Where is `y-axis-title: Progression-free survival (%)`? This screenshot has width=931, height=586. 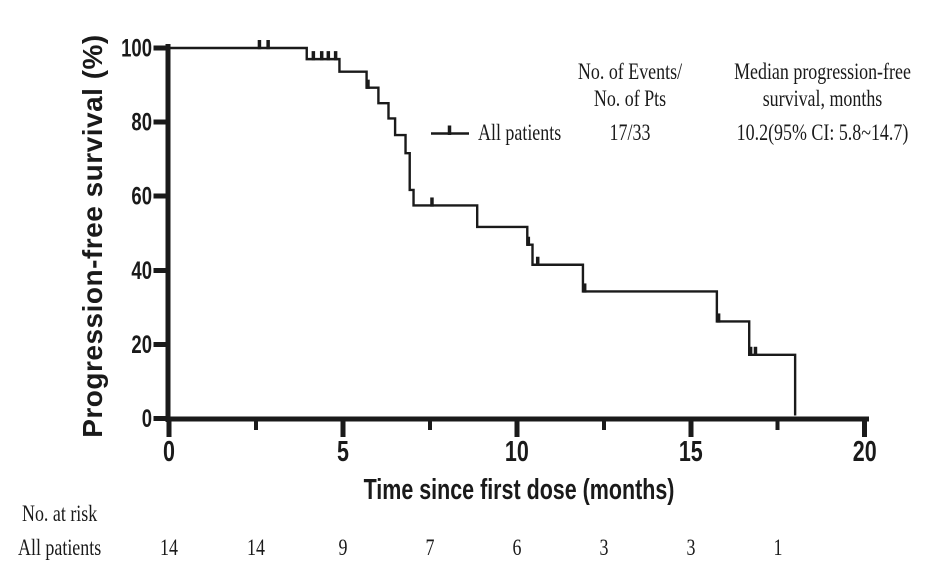 y-axis-title: Progression-free survival (%) is located at coordinates (92, 236).